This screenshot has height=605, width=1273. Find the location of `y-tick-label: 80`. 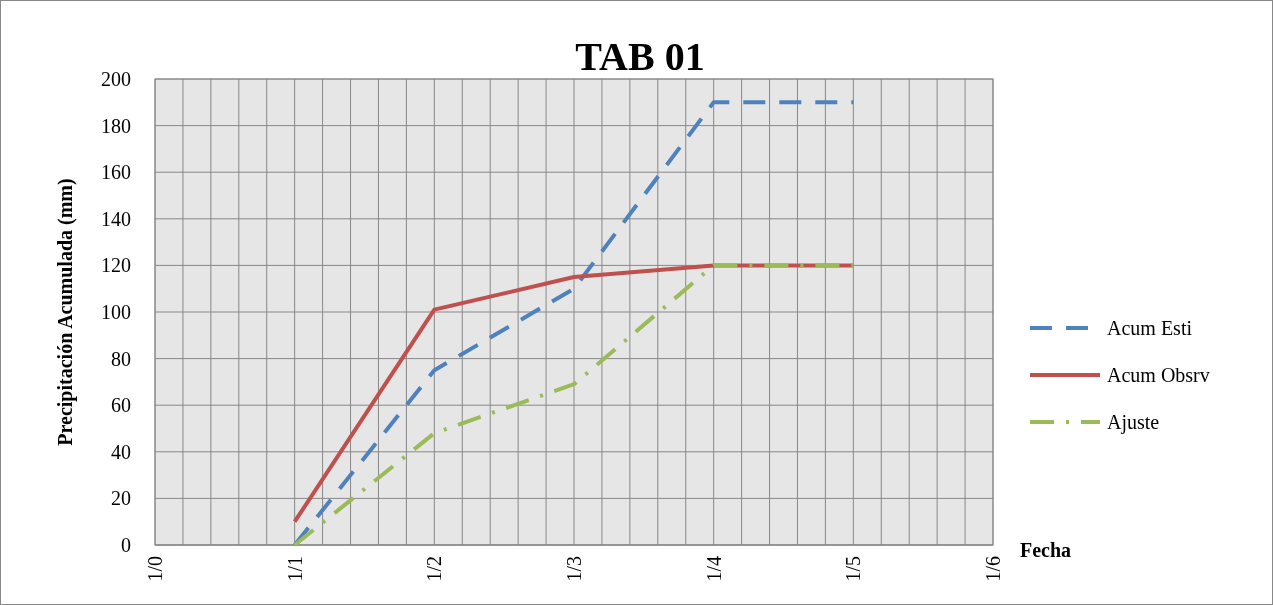

y-tick-label: 80 is located at coordinates (121, 358).